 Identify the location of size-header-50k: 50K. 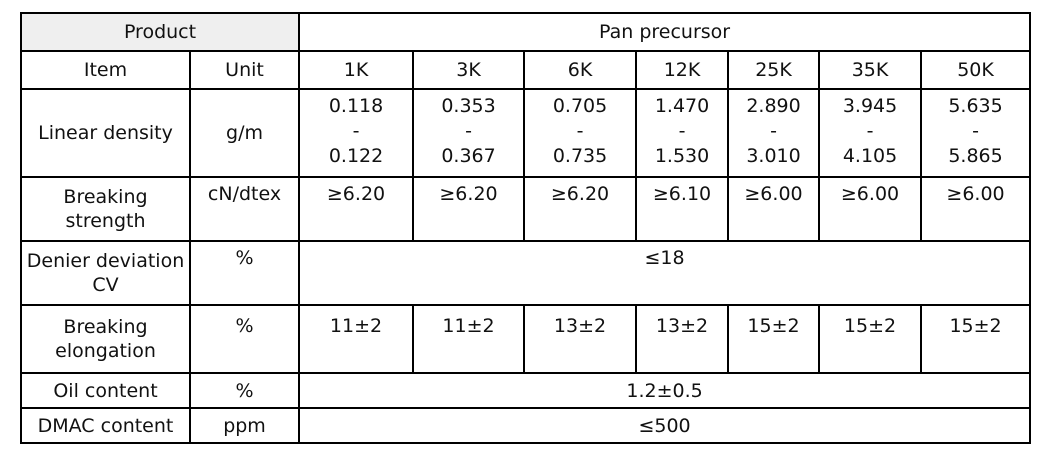
(976, 70).